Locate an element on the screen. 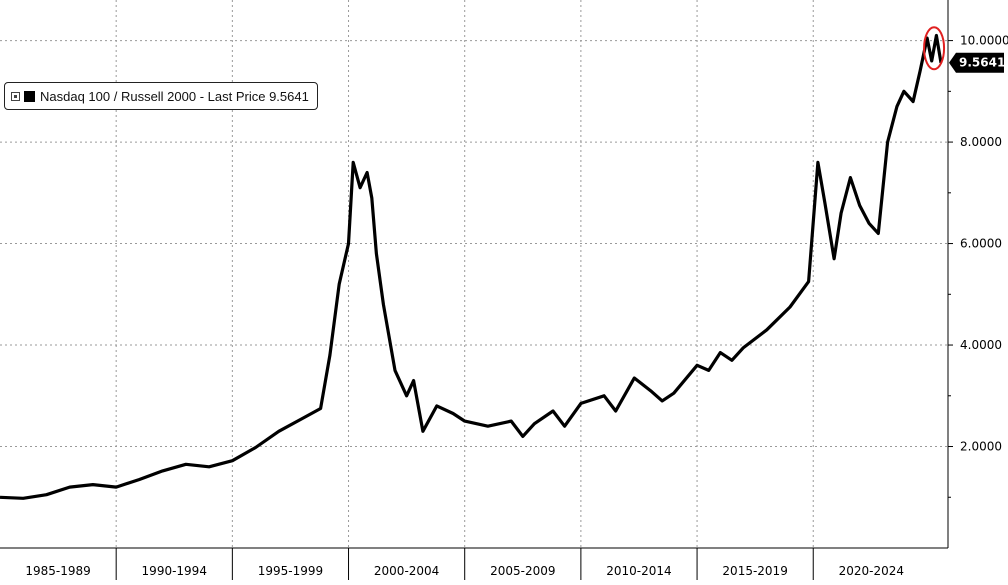  x-tick-label: 2015-2019 is located at coordinates (754, 571).